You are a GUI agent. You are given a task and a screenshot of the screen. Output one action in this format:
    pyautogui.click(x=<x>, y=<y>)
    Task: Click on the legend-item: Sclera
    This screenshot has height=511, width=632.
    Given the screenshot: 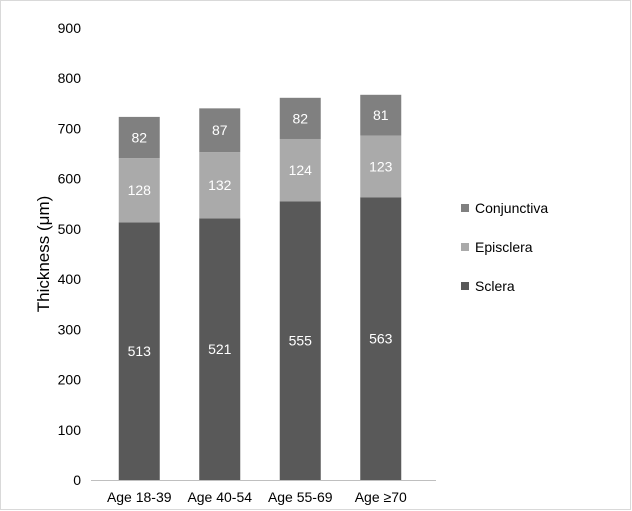 What is the action you would take?
    pyautogui.click(x=488, y=286)
    